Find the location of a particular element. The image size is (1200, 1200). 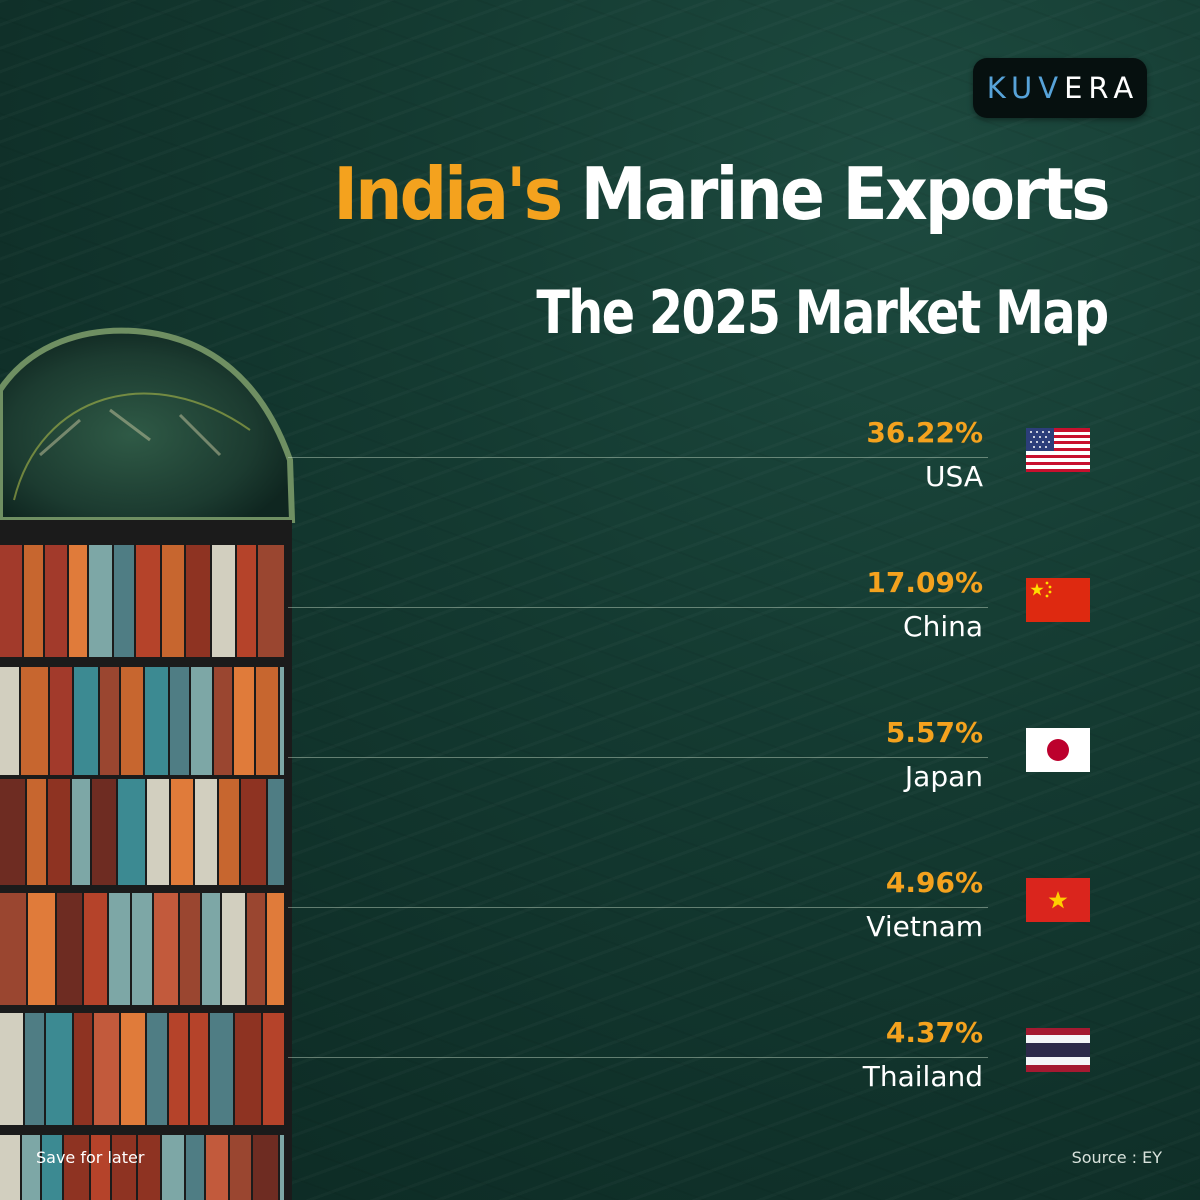

page-title: India's Marine Exports is located at coordinates (722, 194).